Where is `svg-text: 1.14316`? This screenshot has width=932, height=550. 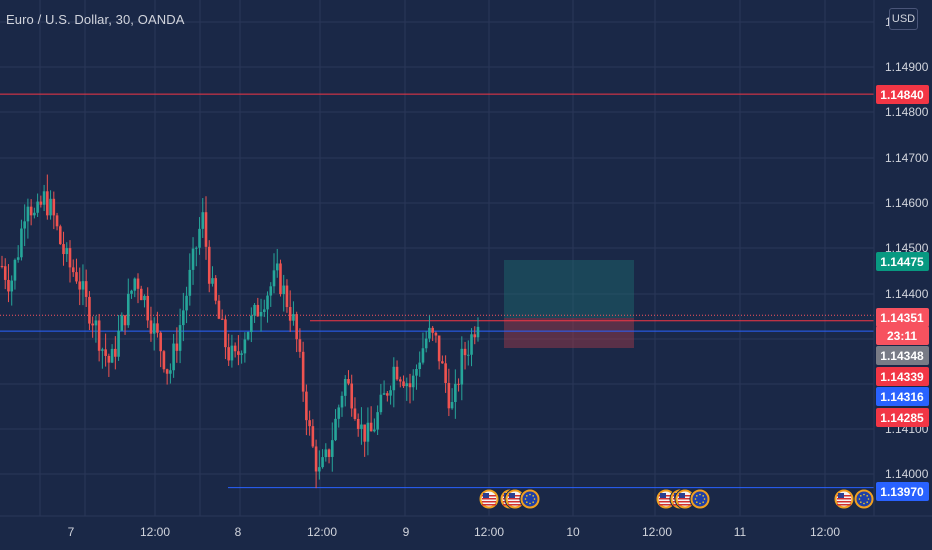
svg-text: 1.14316 is located at coordinates (902, 397).